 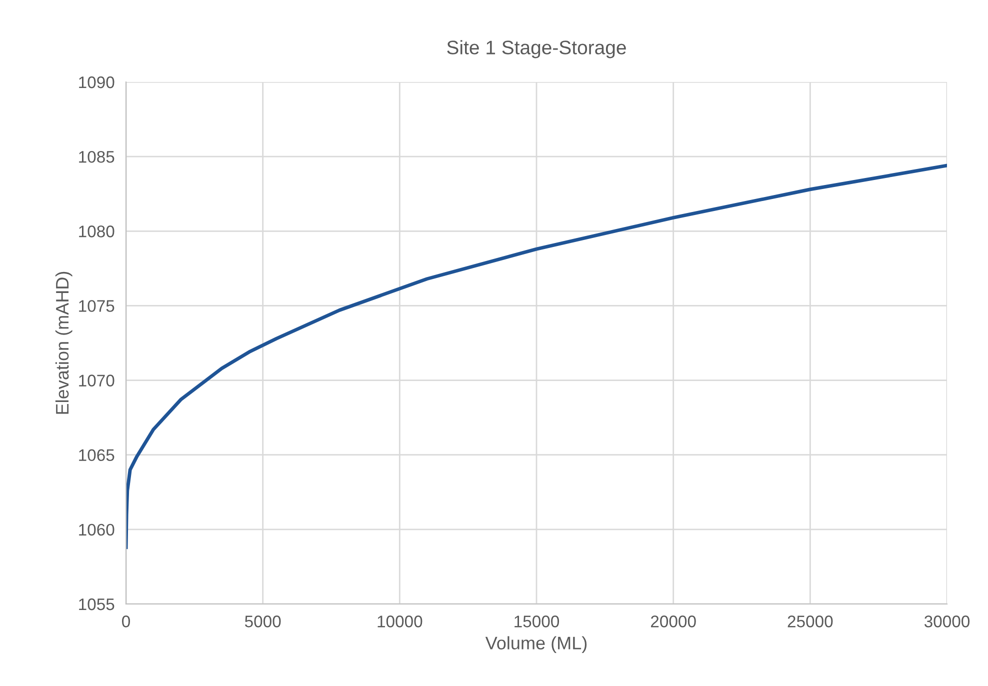 I want to click on y-tick-label: 1055, so click(x=96, y=604).